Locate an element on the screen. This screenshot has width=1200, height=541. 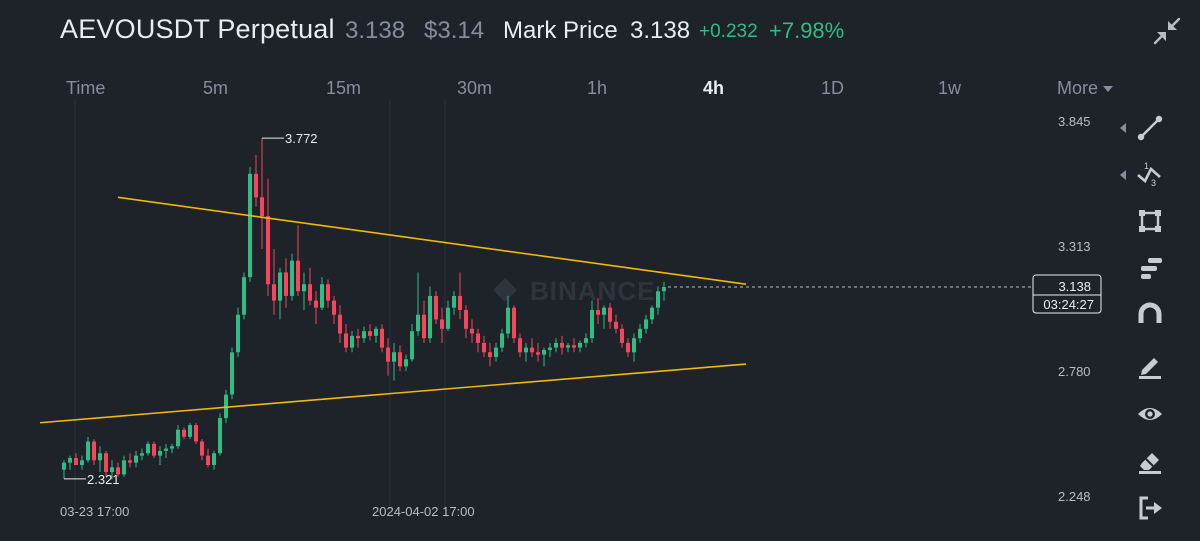
current-price-label: 3.138 is located at coordinates (1074, 286).